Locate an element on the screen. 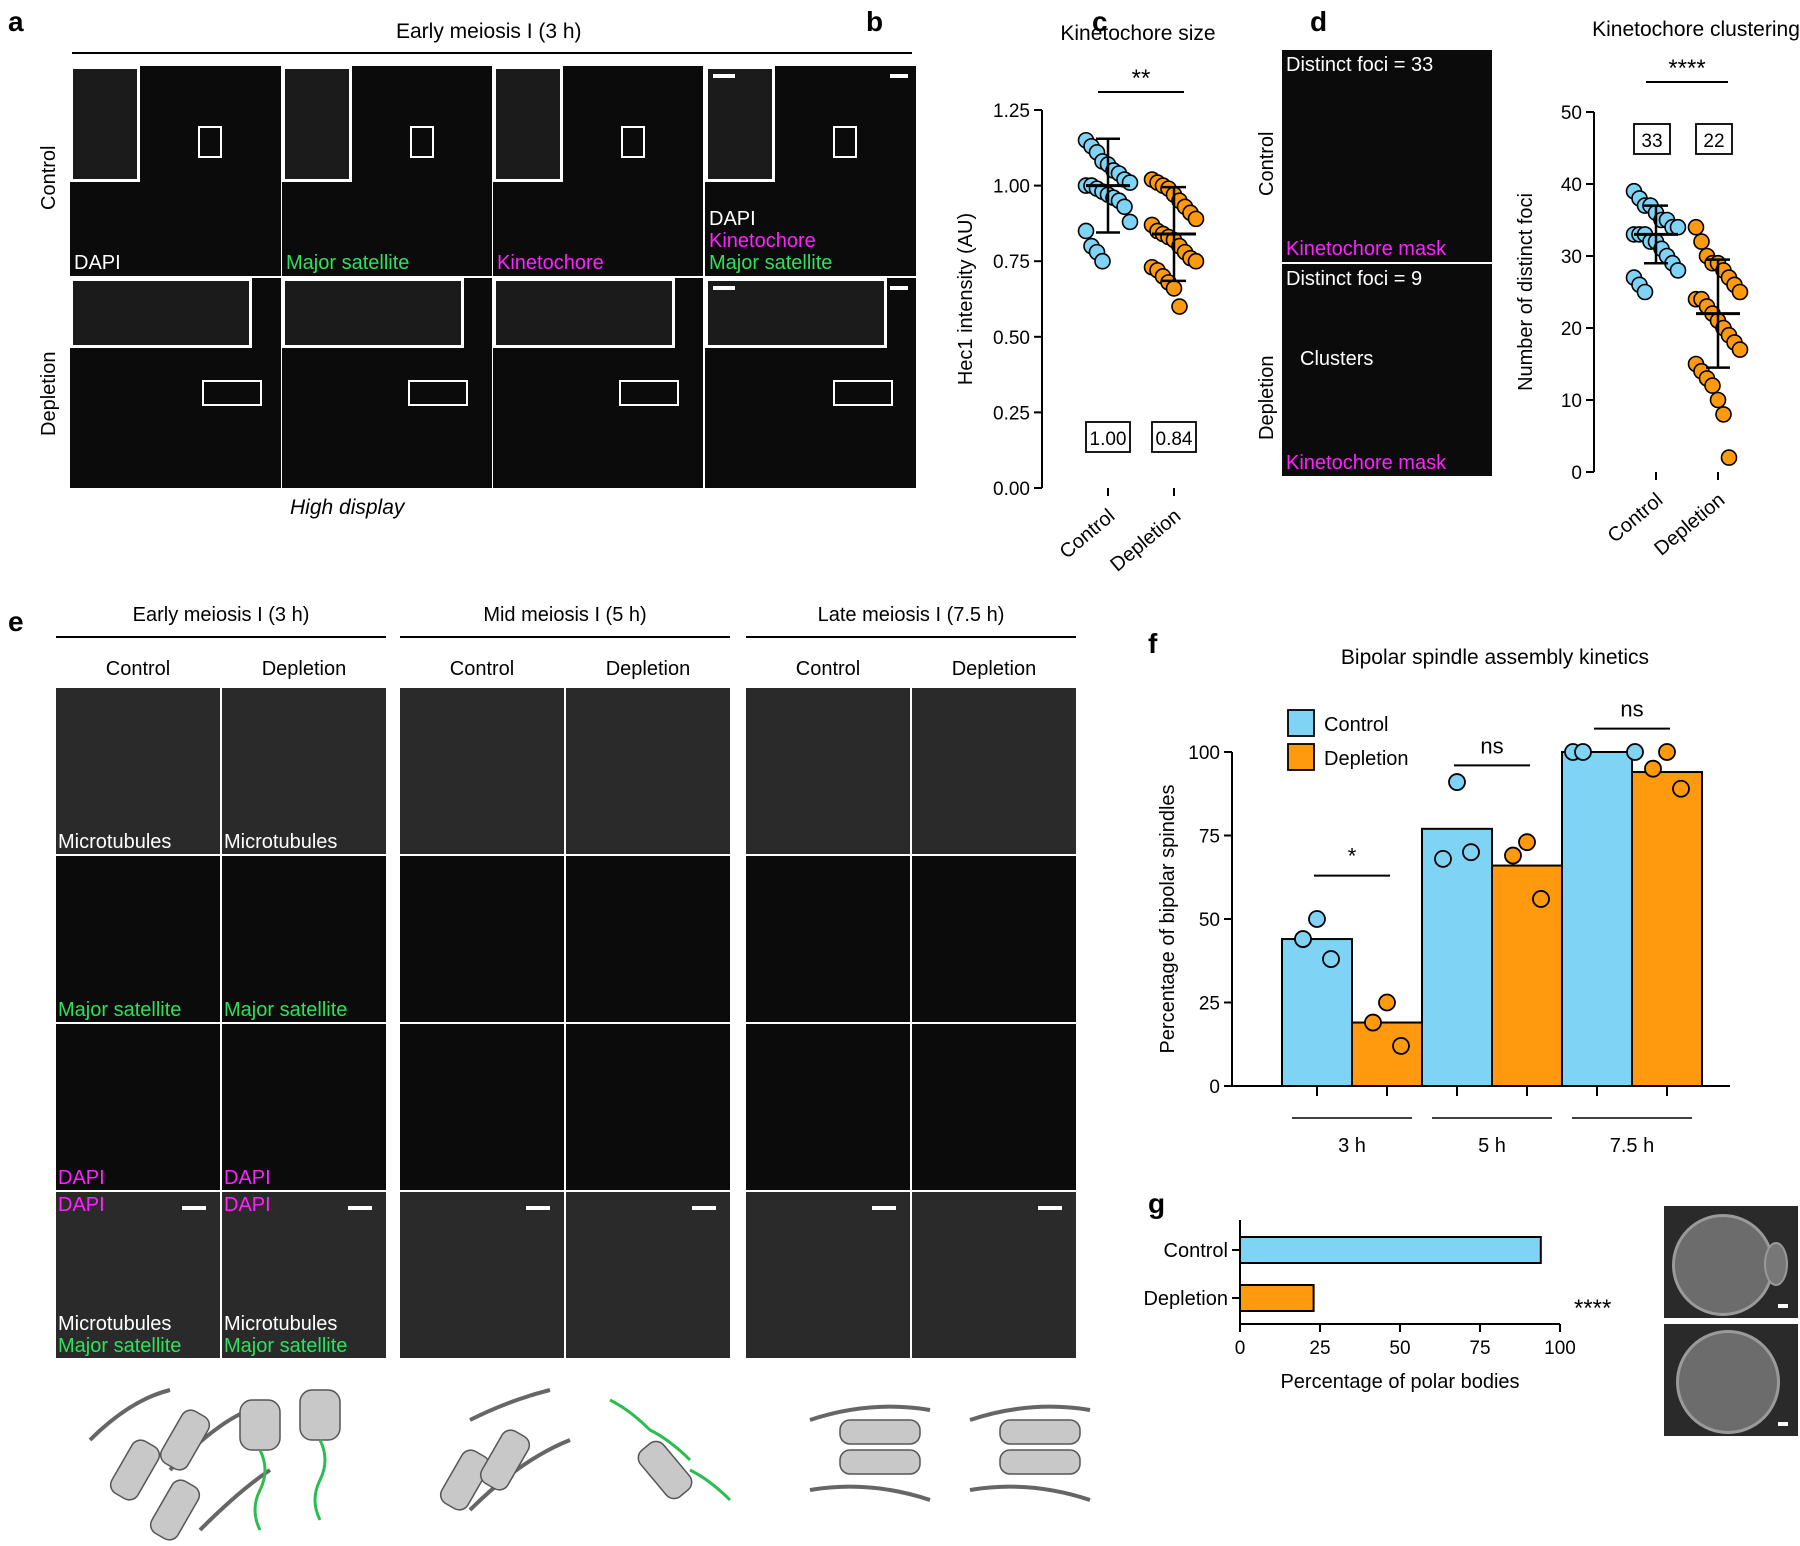  x-tick-label: 5 h is located at coordinates (1492, 1146).